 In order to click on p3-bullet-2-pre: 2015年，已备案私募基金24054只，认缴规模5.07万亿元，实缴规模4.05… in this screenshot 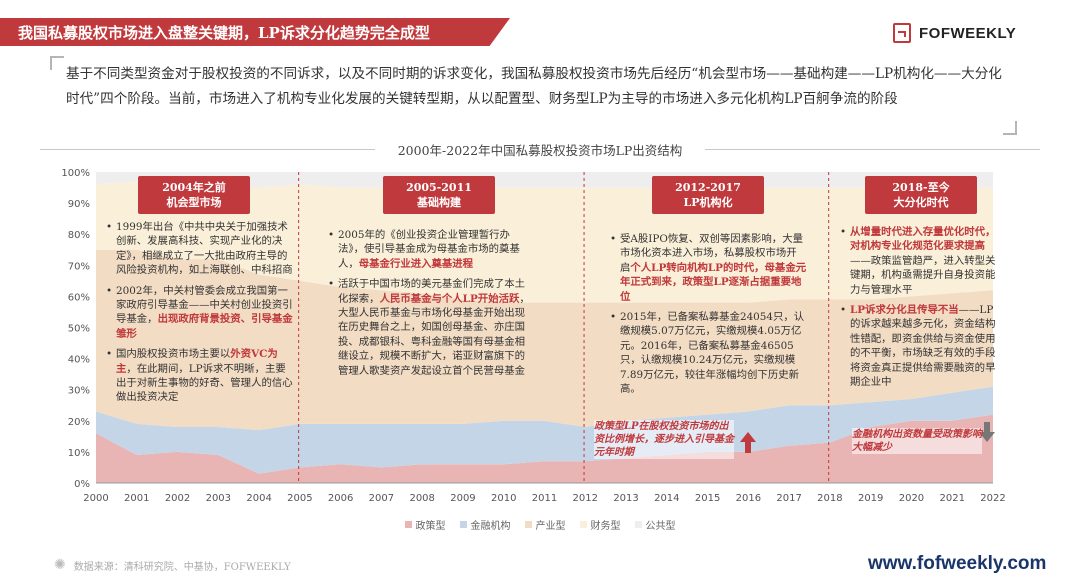, I will do `click(712, 353)`.